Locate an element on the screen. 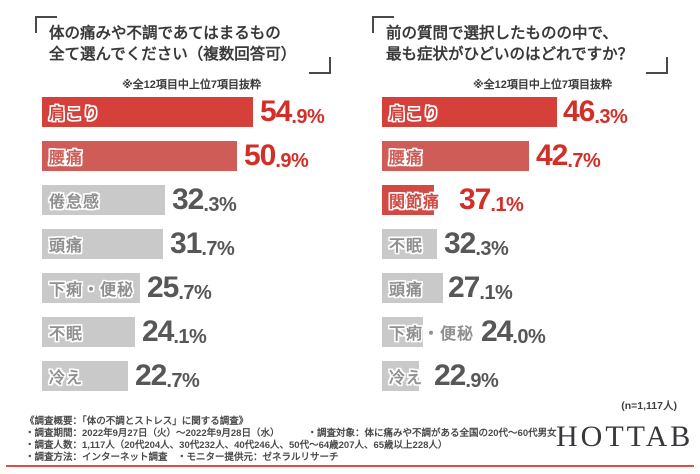 This screenshot has height=474, width=700. footer-line: 《調査概要：「体の不調とストレス」に関する調査》 is located at coordinates (291, 422).